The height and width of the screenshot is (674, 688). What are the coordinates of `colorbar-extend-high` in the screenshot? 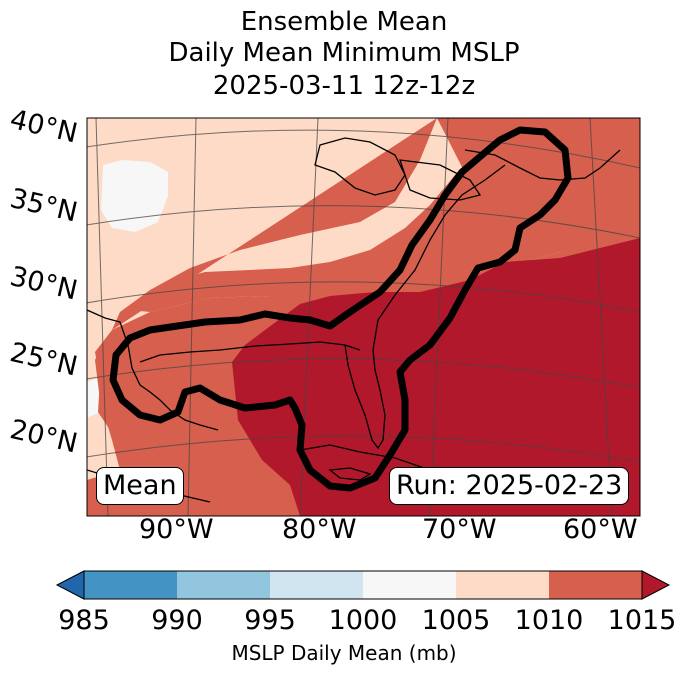 It's located at (656, 585).